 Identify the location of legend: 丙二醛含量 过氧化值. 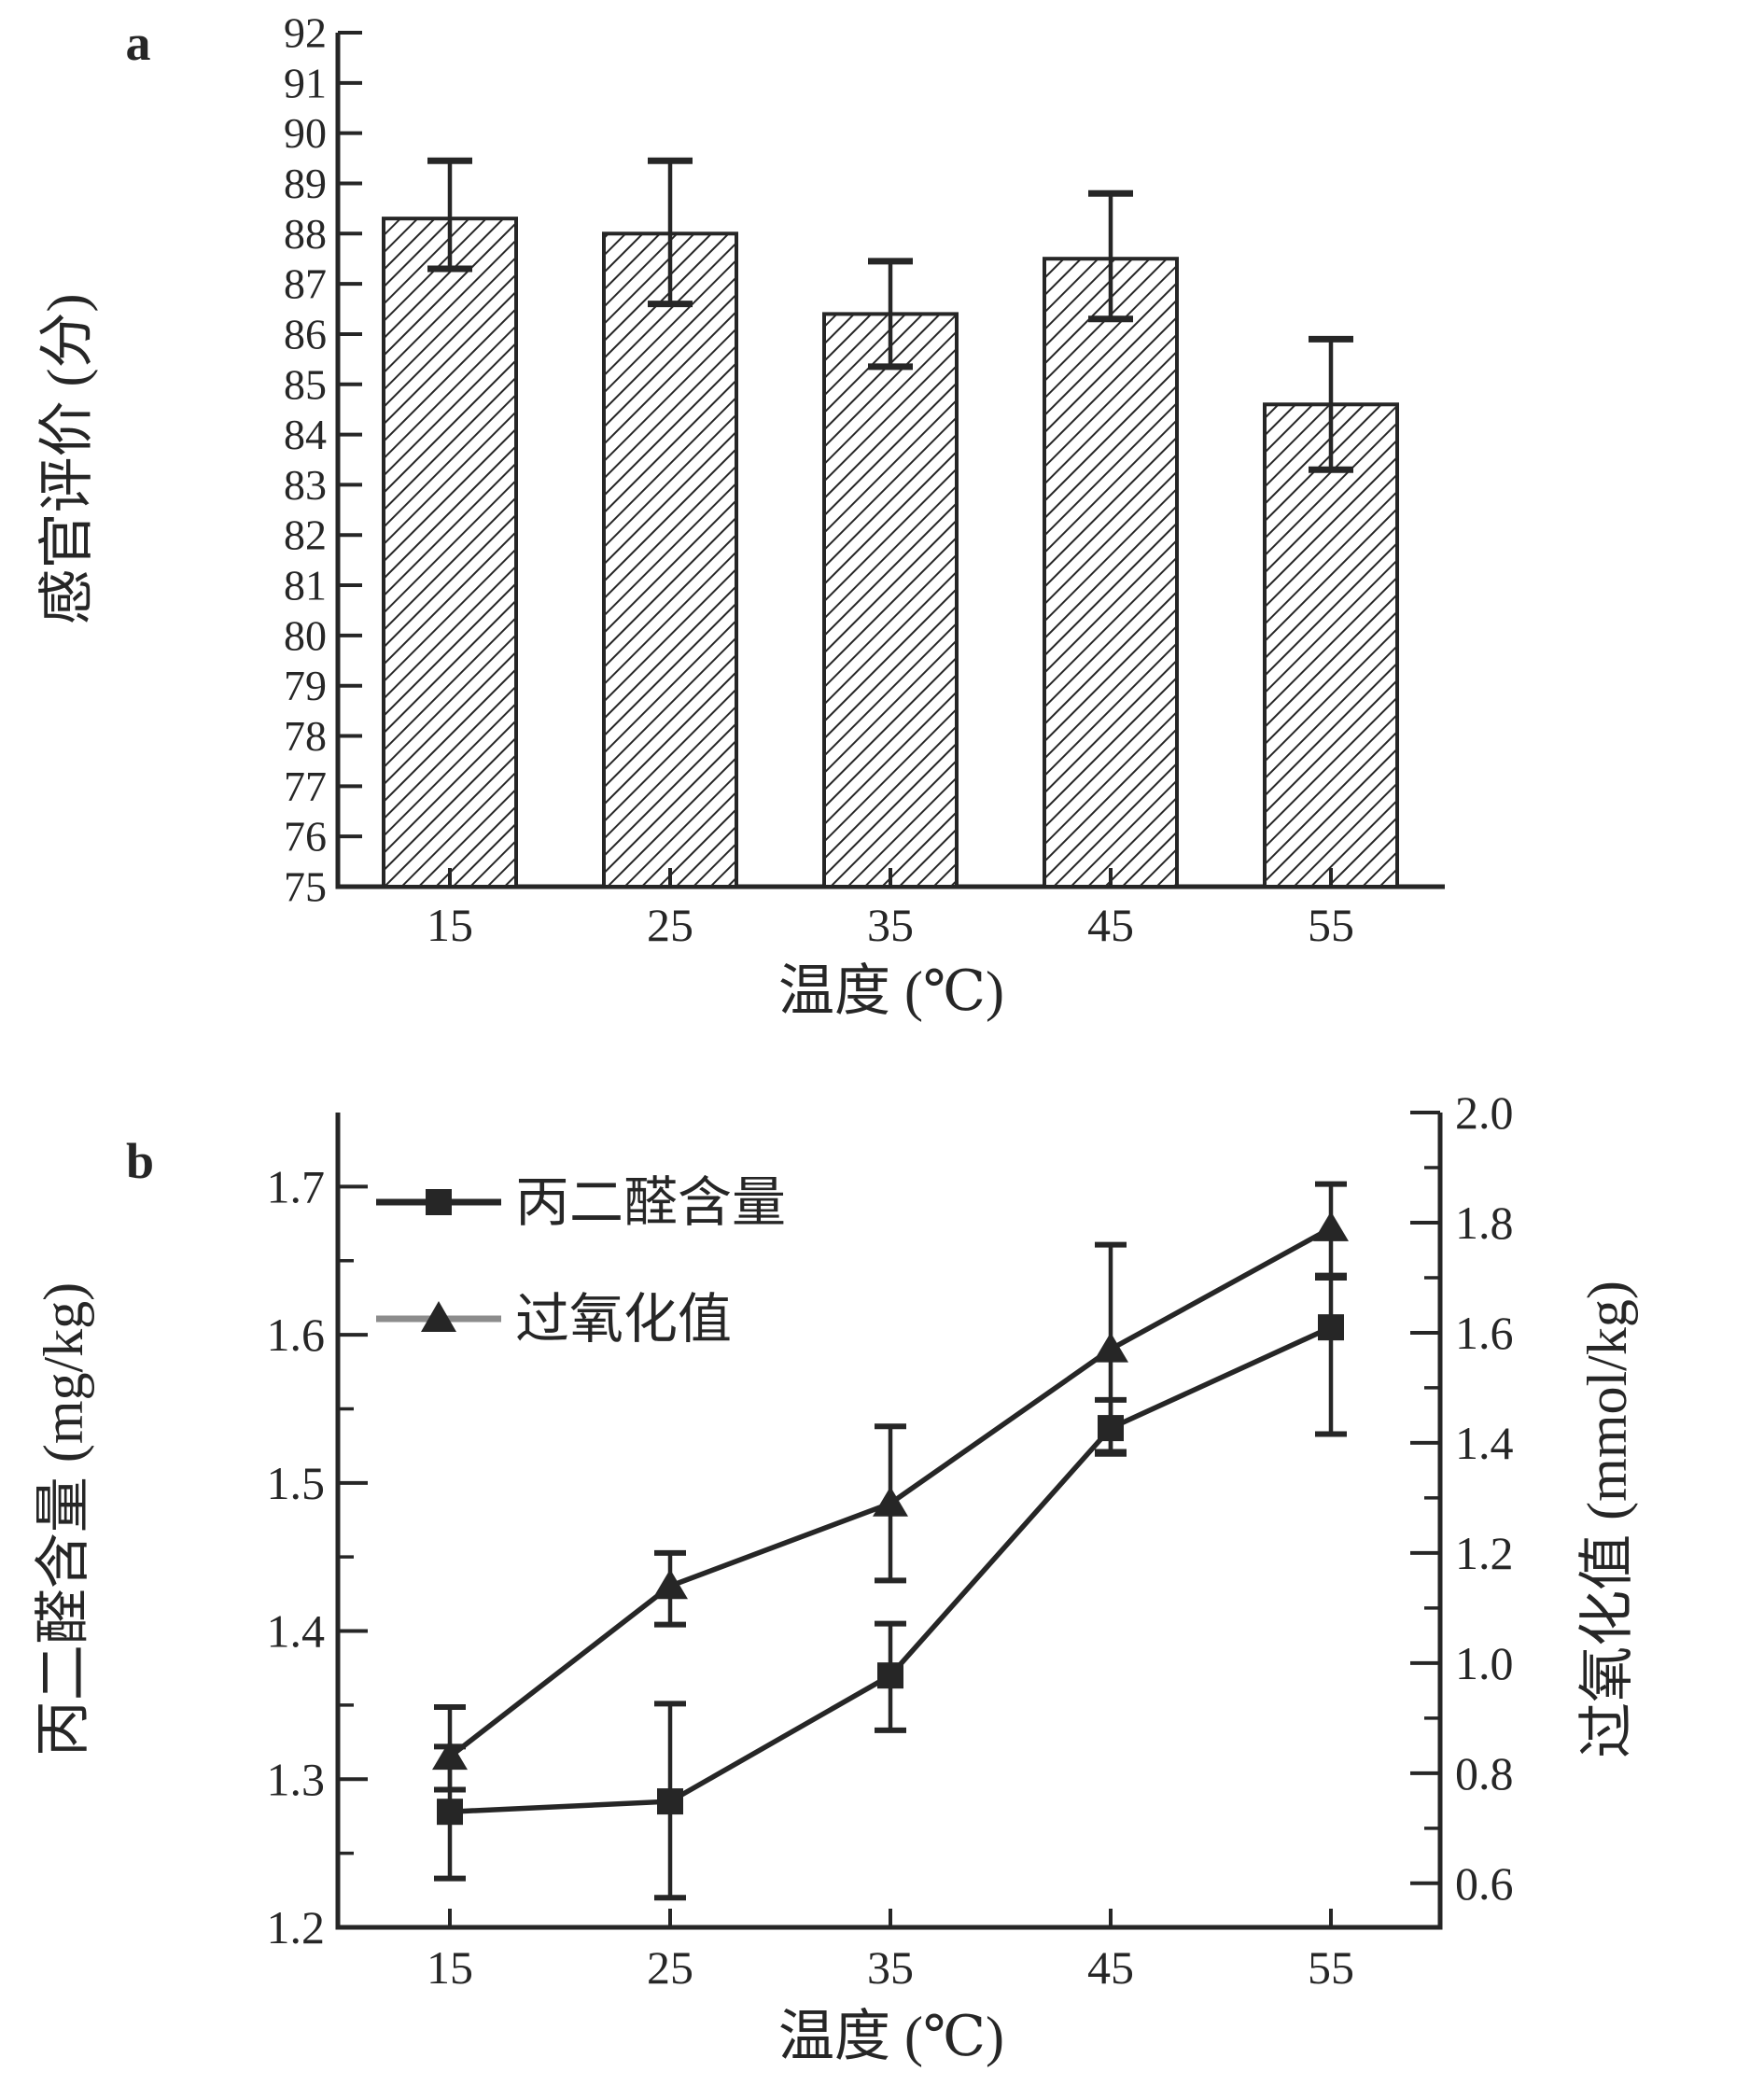
(581, 1261).